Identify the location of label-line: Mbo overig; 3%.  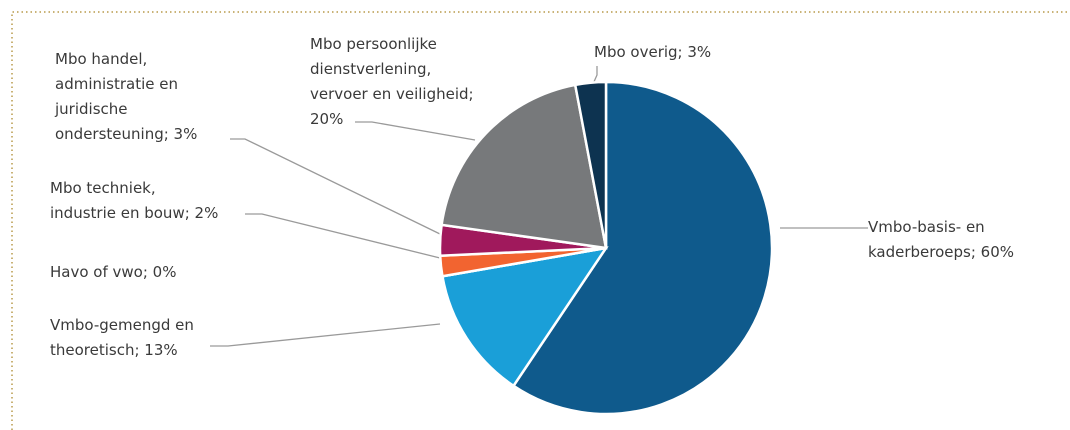
(652, 52).